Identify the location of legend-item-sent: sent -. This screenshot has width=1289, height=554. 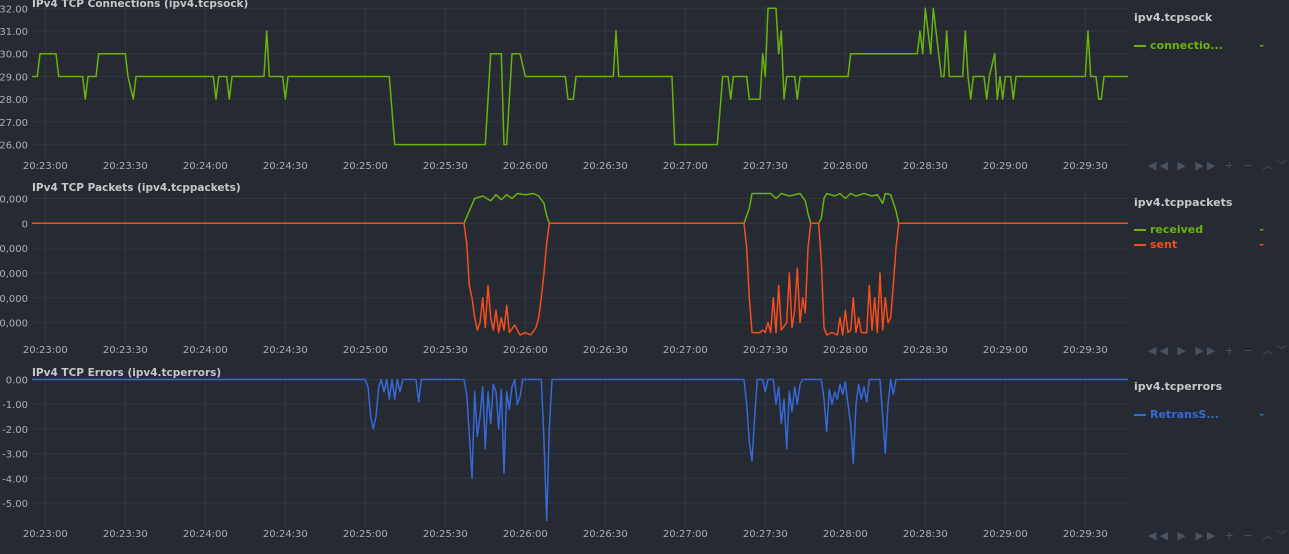
(1199, 244).